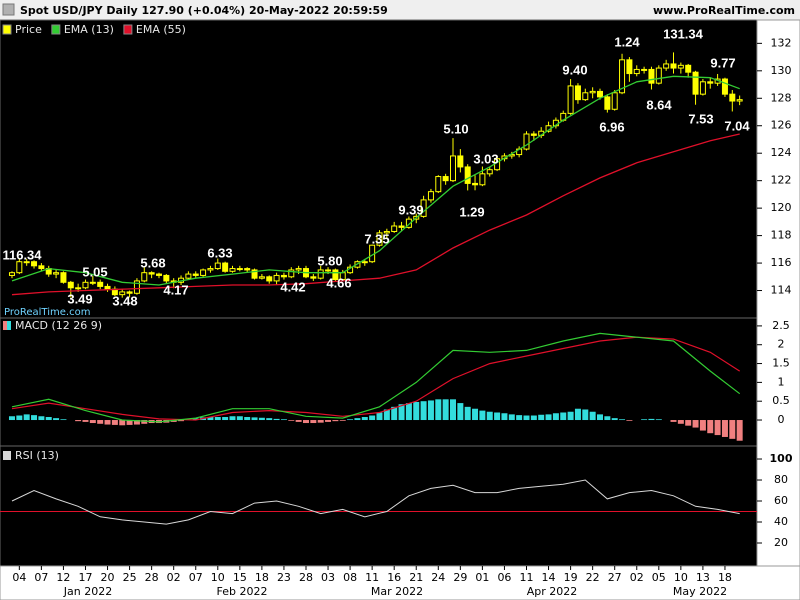 The width and height of the screenshot is (800, 600). I want to click on month-label: Apr 2022, so click(552, 591).